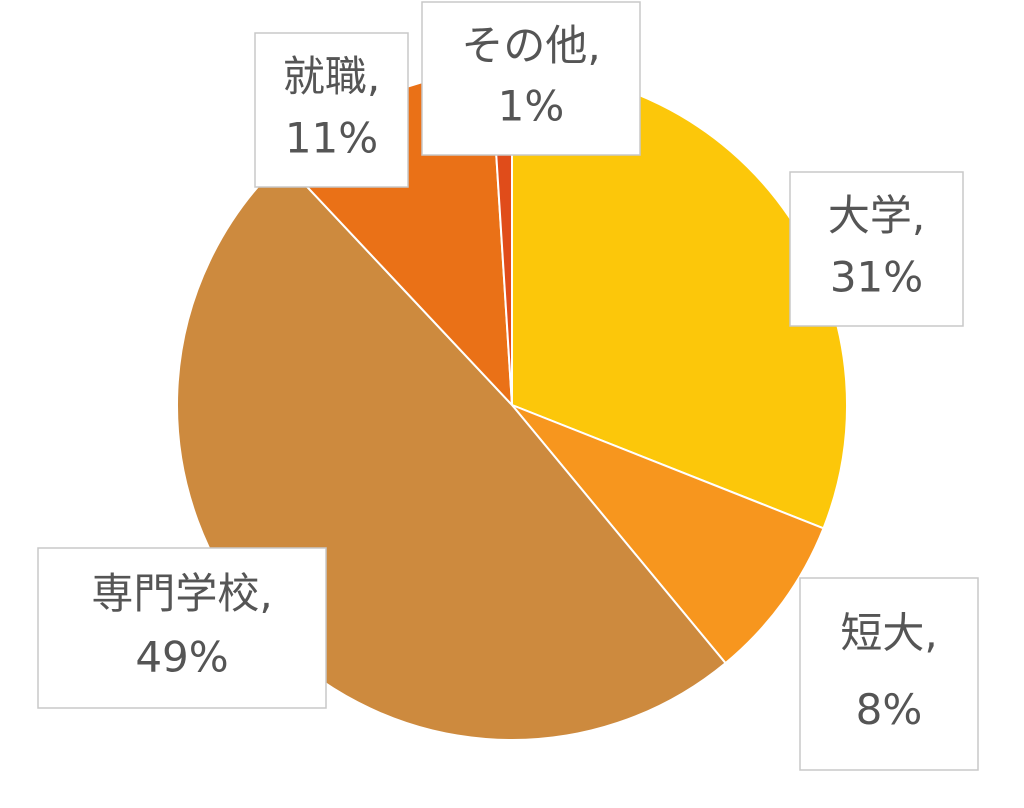 Image resolution: width=1024 pixels, height=808 pixels. Describe the element at coordinates (870, 215) in the screenshot. I see `category-label: 大学` at that location.